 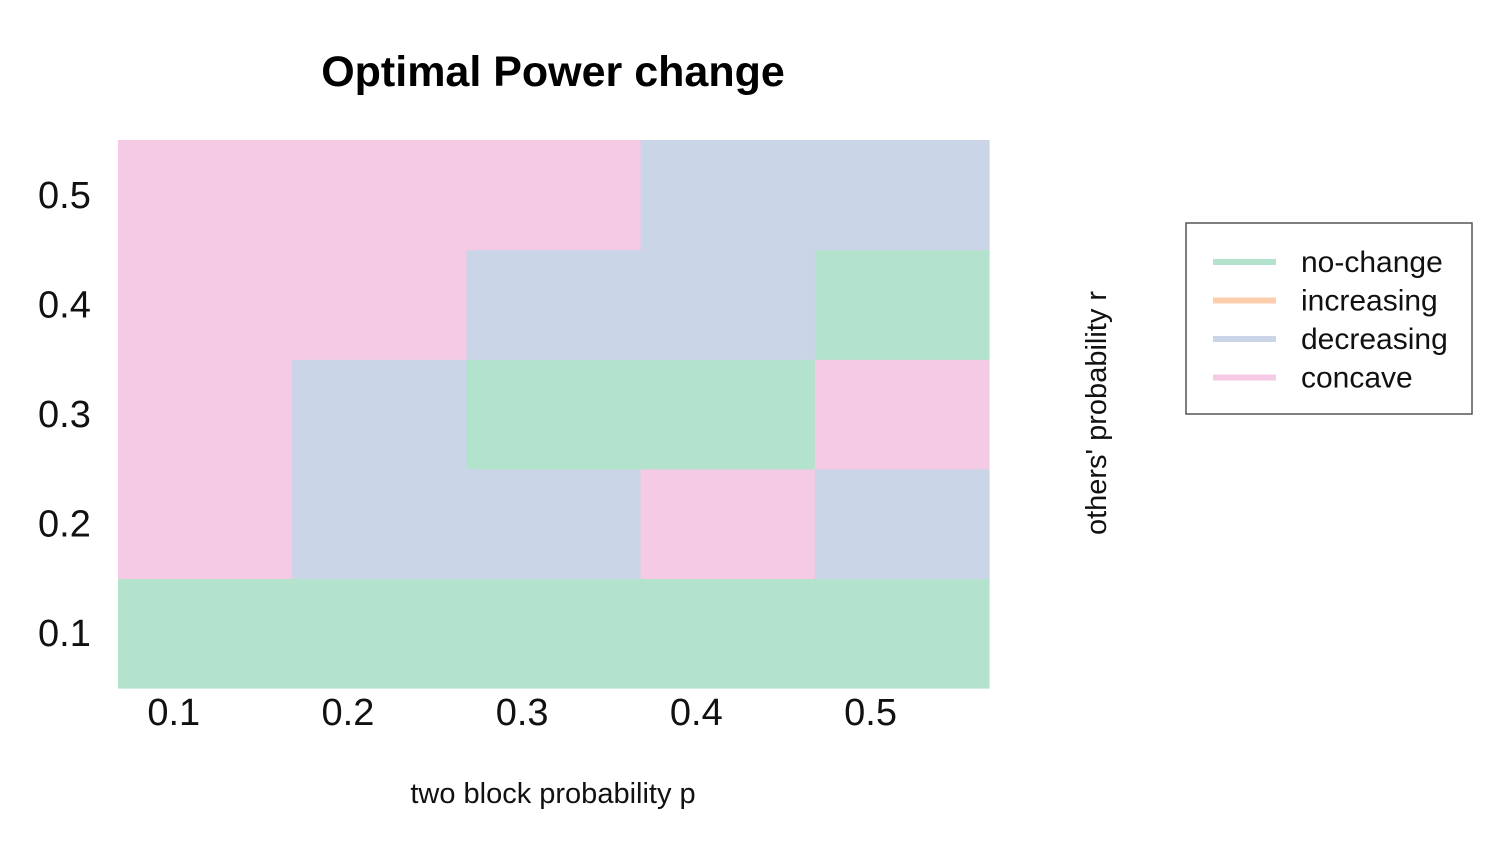 I want to click on legend-label-increasing: increasing, so click(x=1369, y=301).